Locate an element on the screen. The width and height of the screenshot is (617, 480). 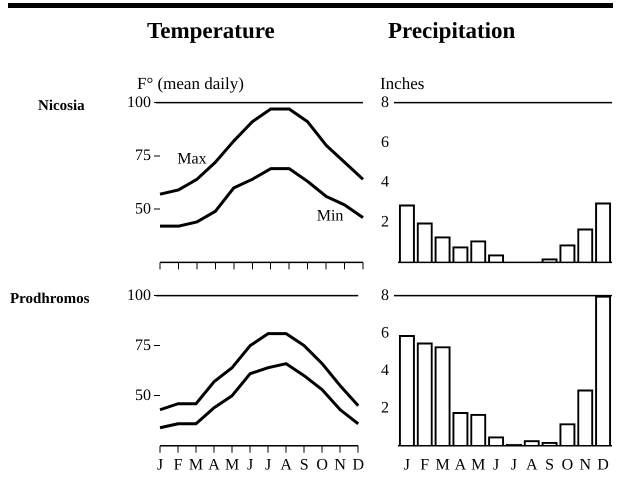
legend-label: Max is located at coordinates (192, 159).